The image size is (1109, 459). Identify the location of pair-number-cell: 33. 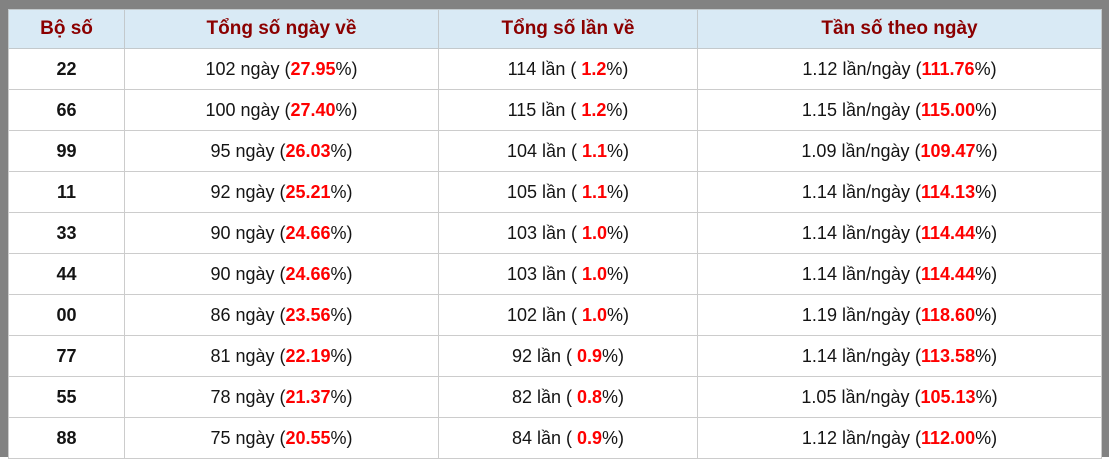
(66, 233).